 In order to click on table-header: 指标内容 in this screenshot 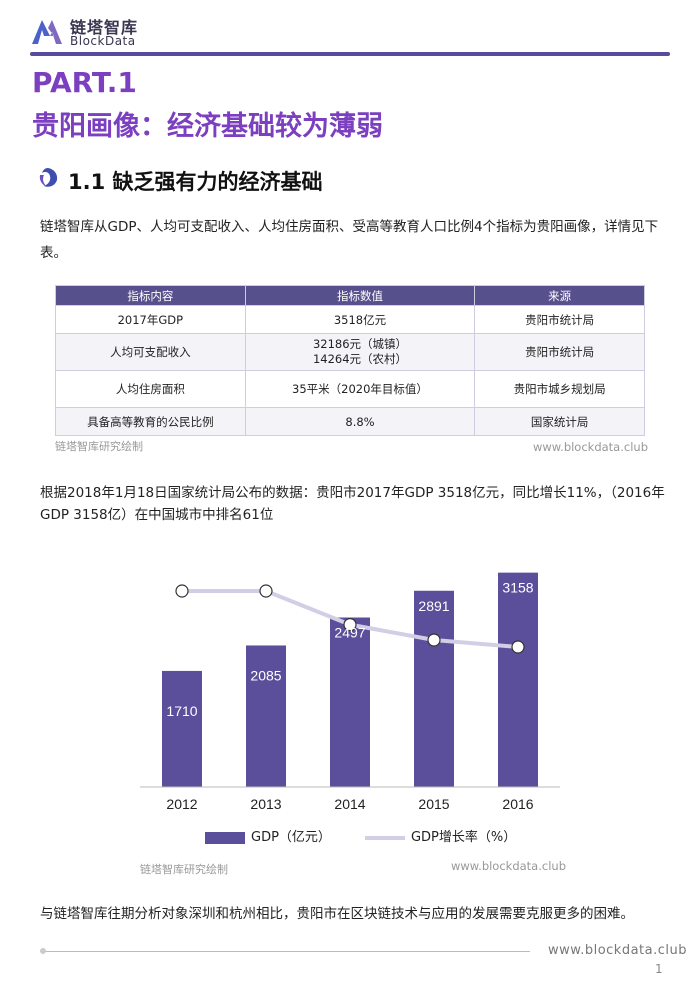, I will do `click(150, 295)`.